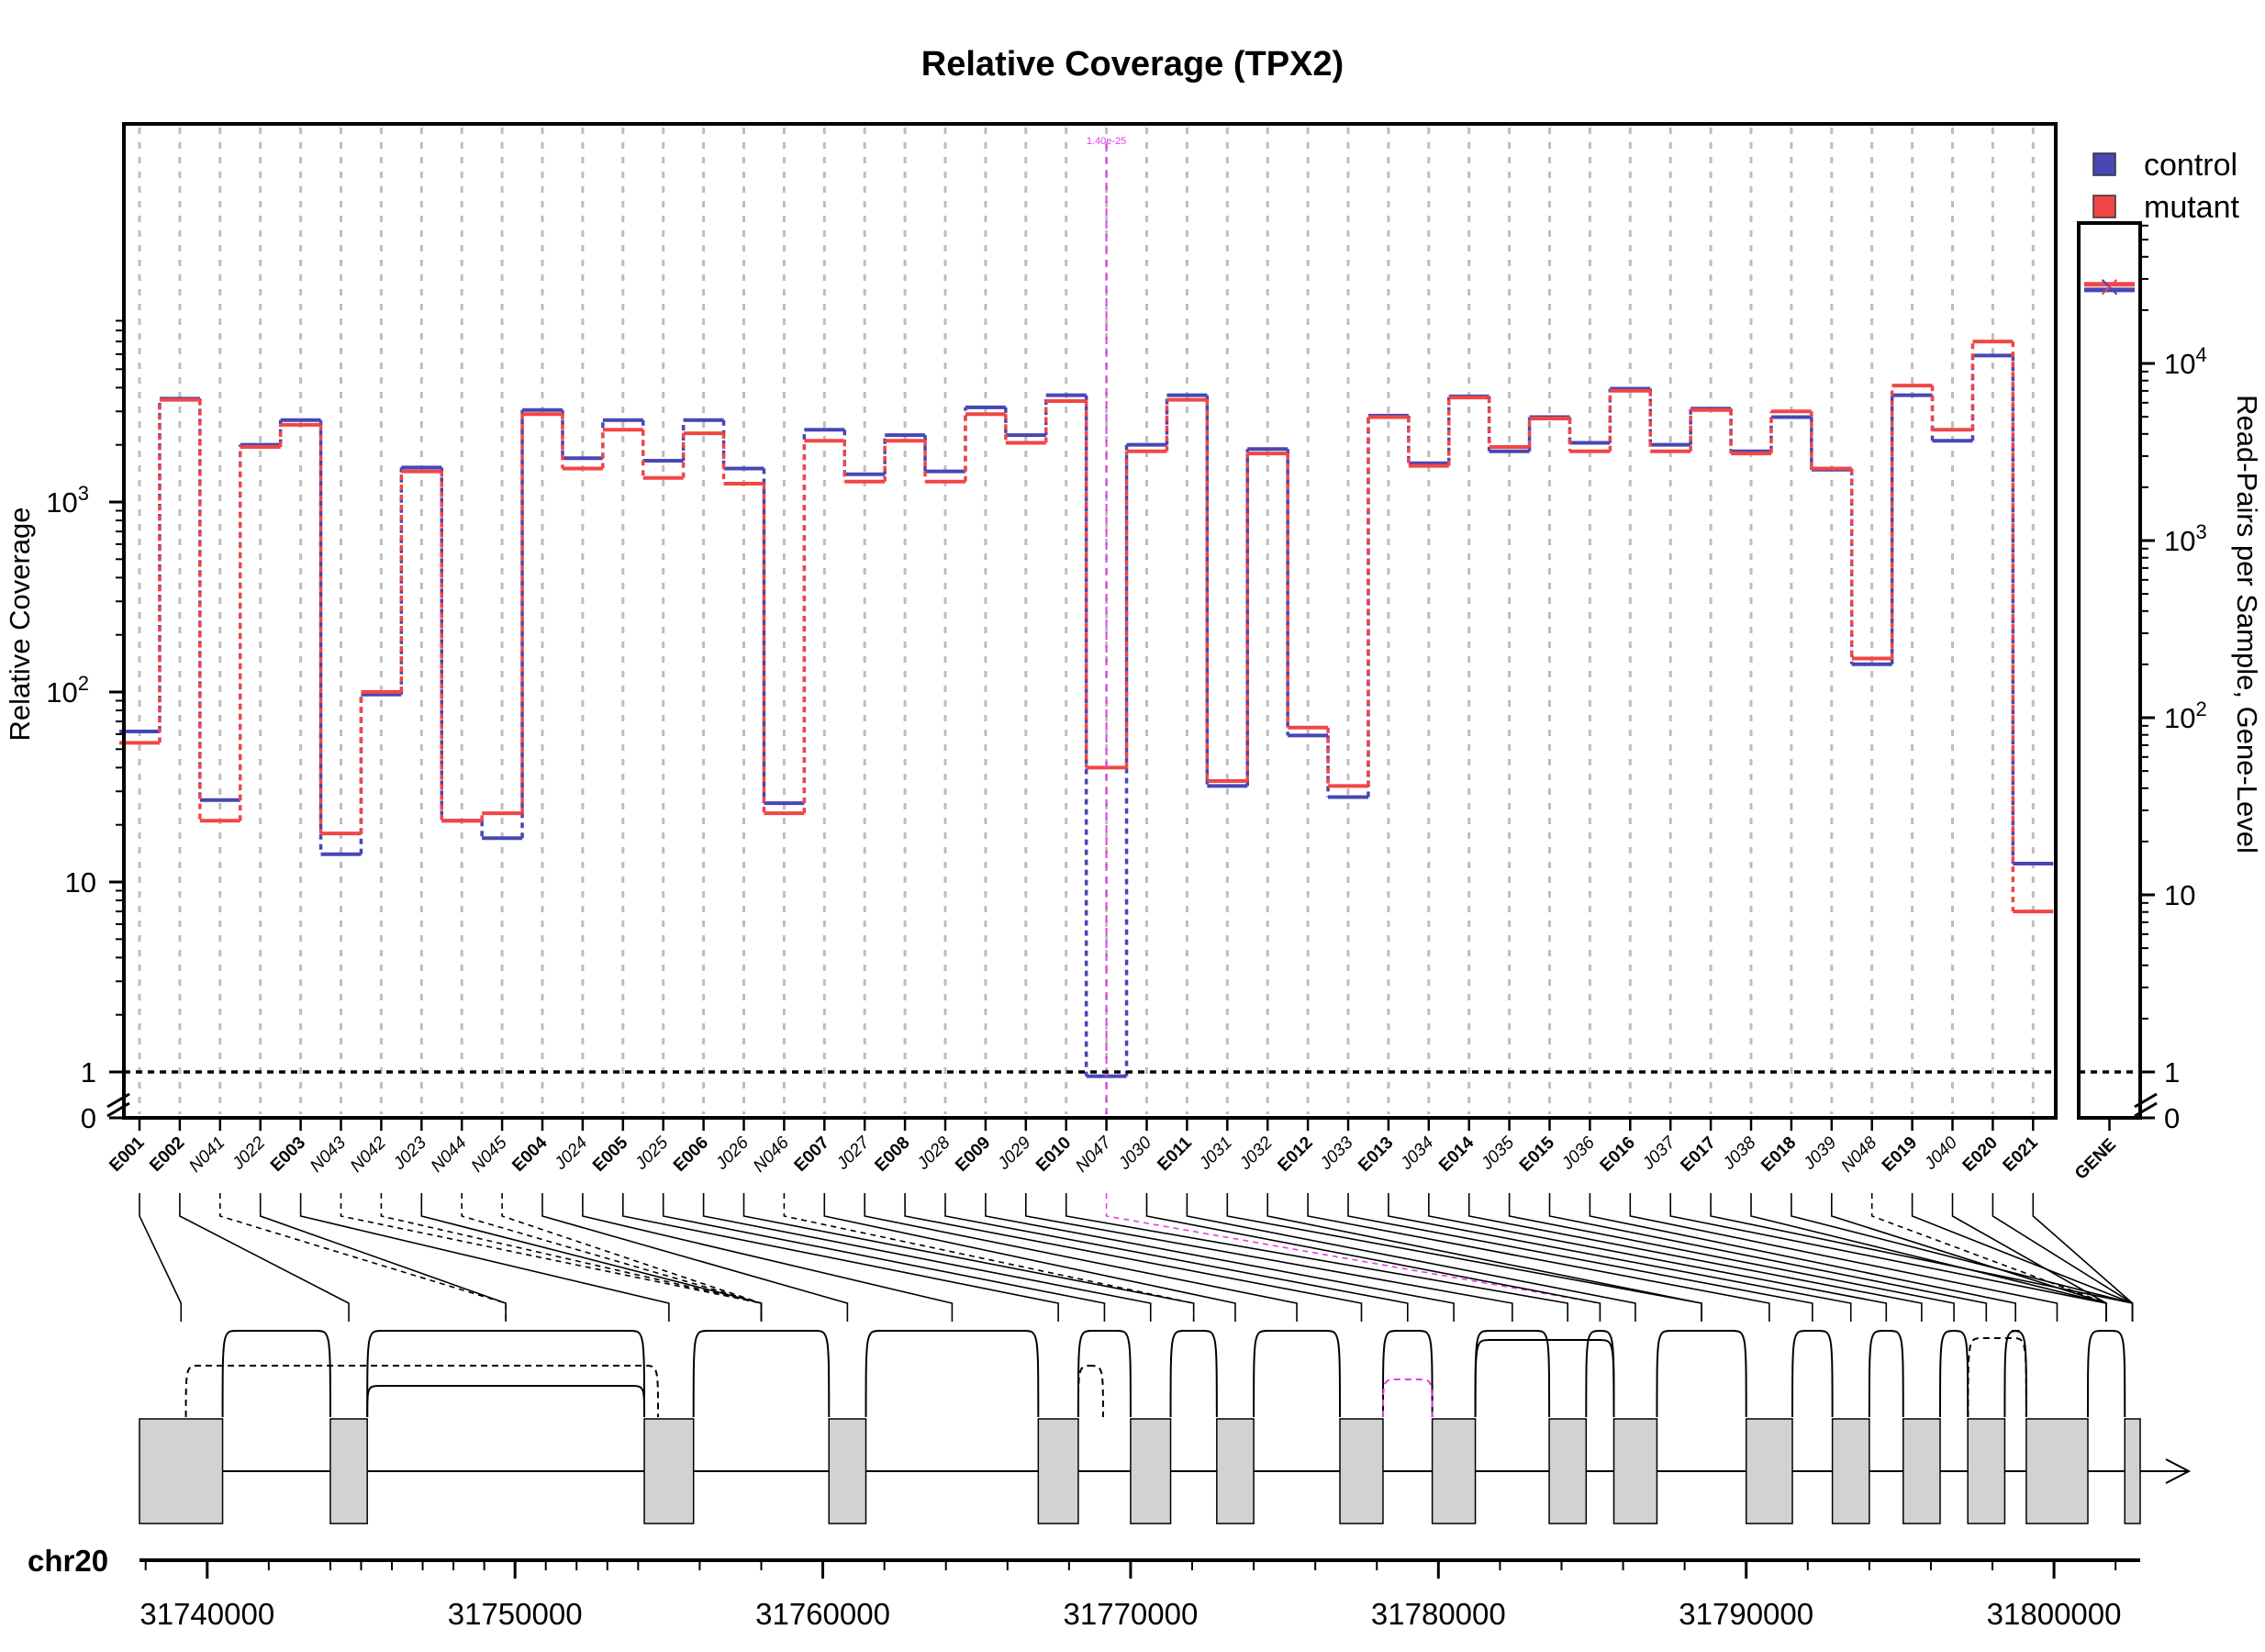  I want to click on y-axis-label: Relative Coverage, so click(20, 624).